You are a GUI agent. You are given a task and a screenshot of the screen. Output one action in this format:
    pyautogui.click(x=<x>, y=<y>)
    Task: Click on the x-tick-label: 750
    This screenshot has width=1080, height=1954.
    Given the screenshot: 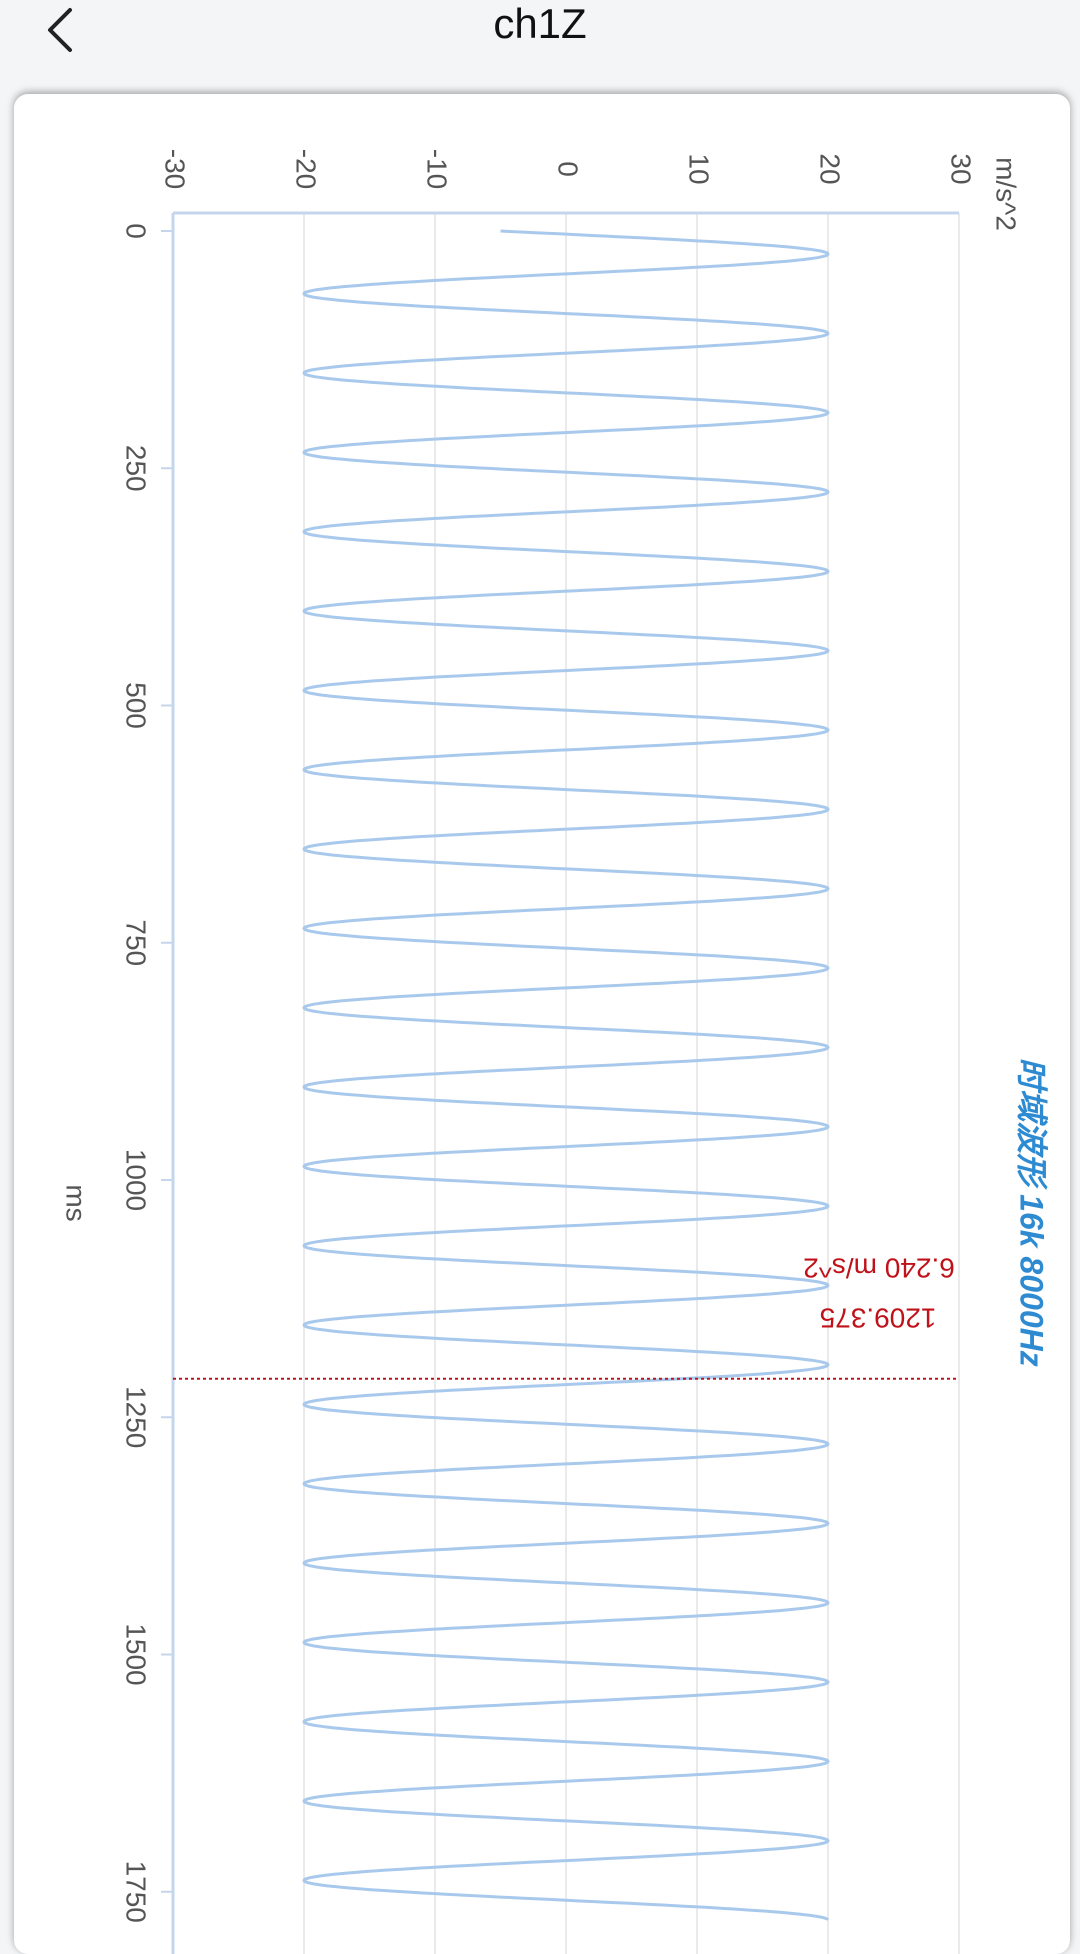 What is the action you would take?
    pyautogui.click(x=136, y=942)
    